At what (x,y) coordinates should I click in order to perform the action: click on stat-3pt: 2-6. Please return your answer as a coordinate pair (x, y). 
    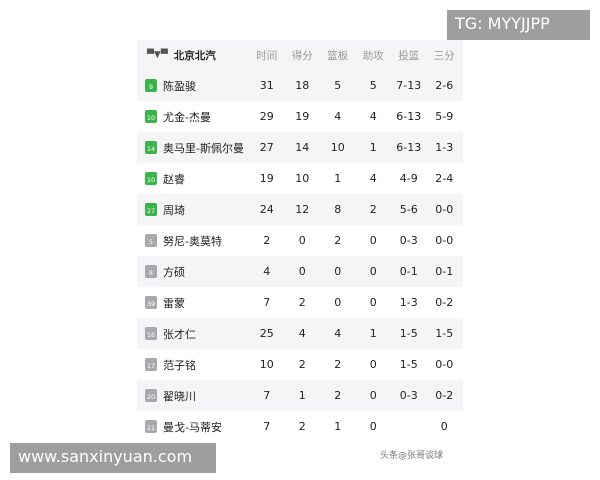
    Looking at the image, I should click on (444, 85).